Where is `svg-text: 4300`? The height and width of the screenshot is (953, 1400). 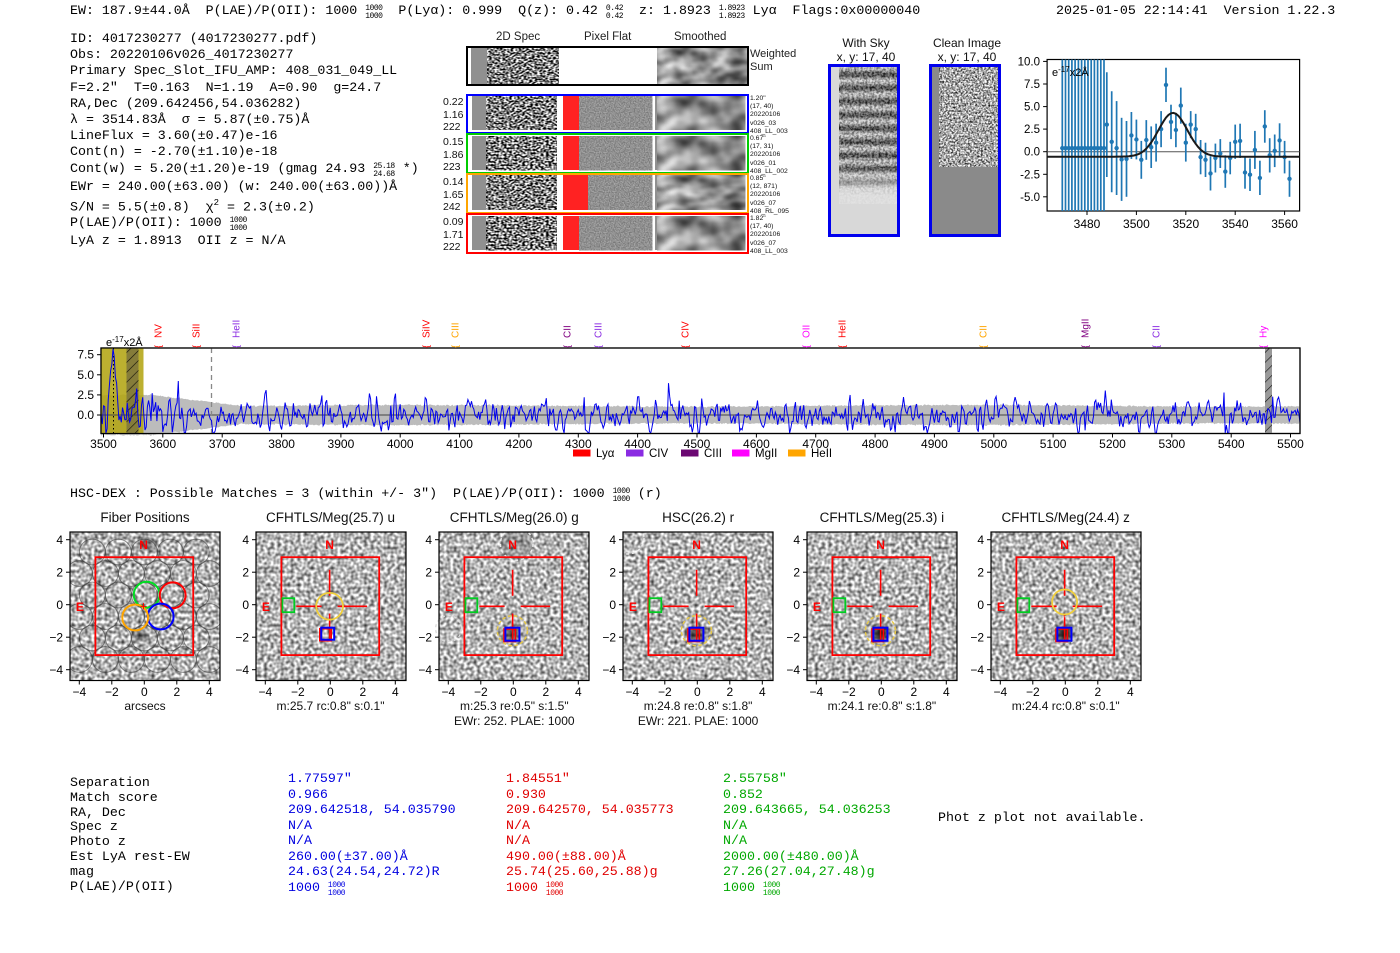
svg-text: 4300 is located at coordinates (578, 444).